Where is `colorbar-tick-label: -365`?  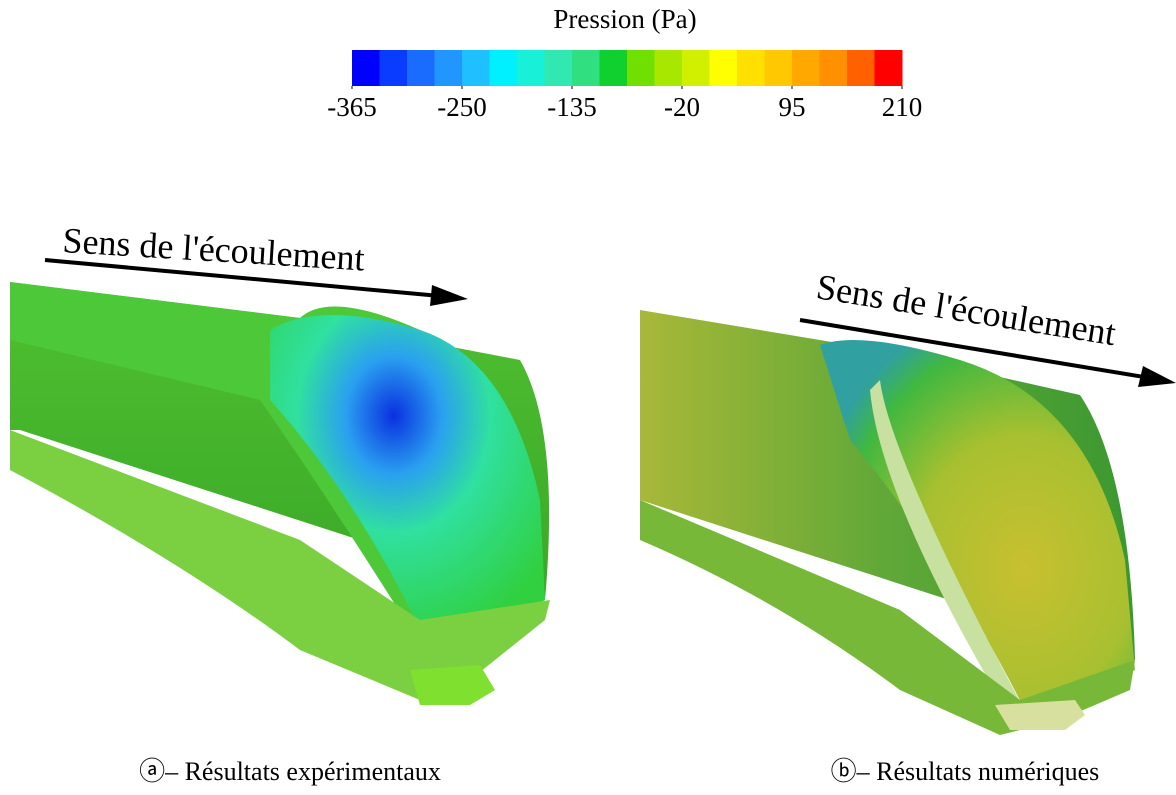
colorbar-tick-label: -365 is located at coordinates (352, 107).